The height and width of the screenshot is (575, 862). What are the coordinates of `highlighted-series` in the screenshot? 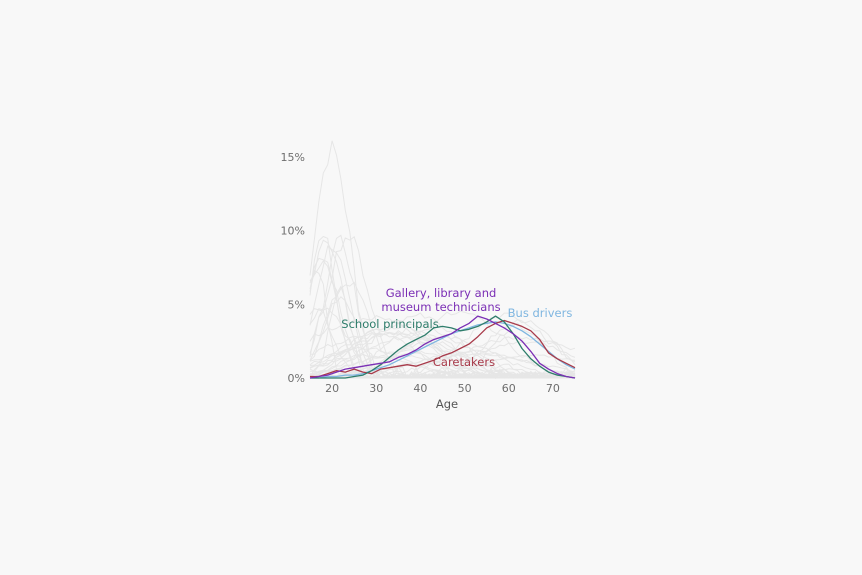 It's located at (442, 347).